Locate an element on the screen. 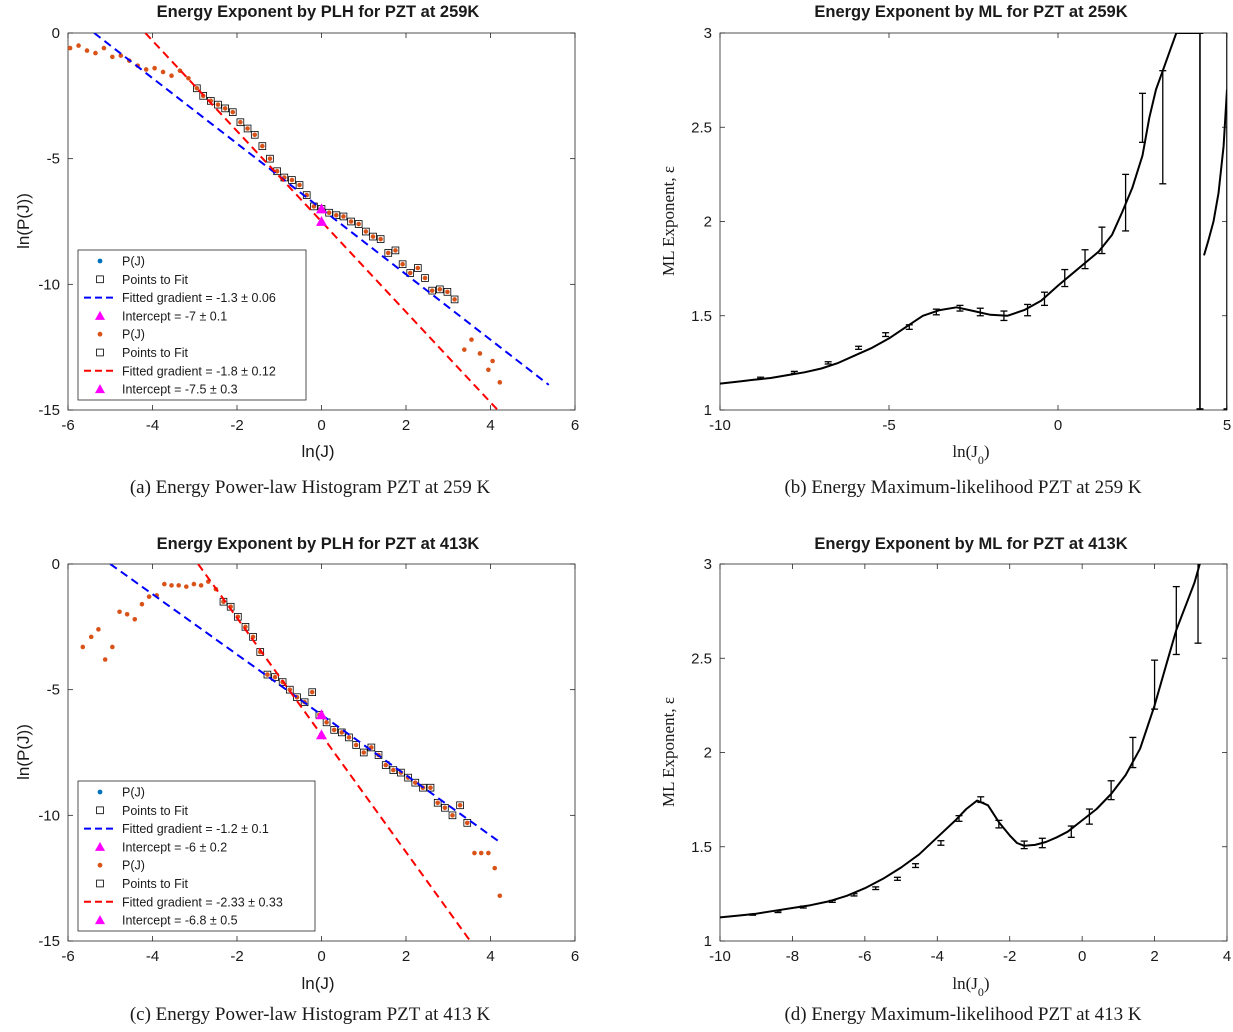 The image size is (1233, 1032). y-tick-label-d: 2.5 is located at coordinates (701, 658).